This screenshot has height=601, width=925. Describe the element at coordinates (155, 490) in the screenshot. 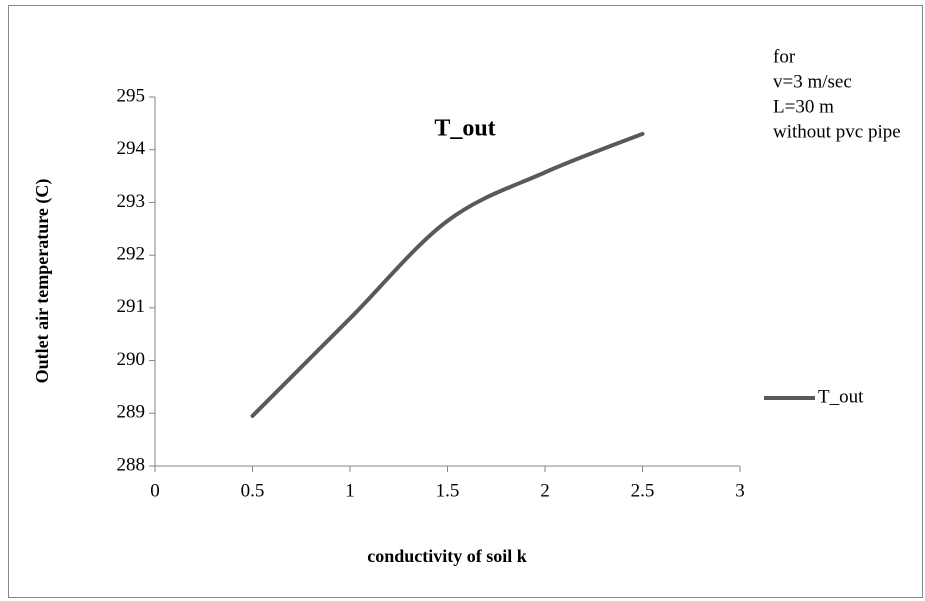

I see `x-tick-label: 0` at that location.